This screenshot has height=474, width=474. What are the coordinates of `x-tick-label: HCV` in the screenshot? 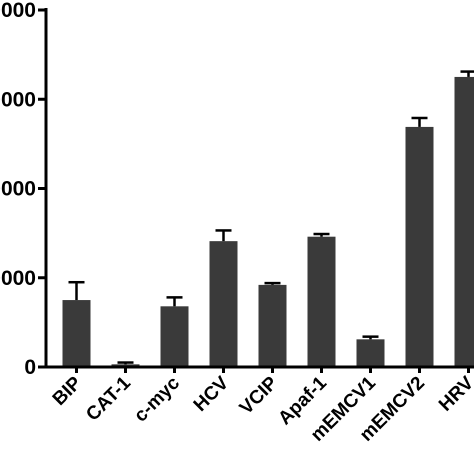 It's located at (211, 393).